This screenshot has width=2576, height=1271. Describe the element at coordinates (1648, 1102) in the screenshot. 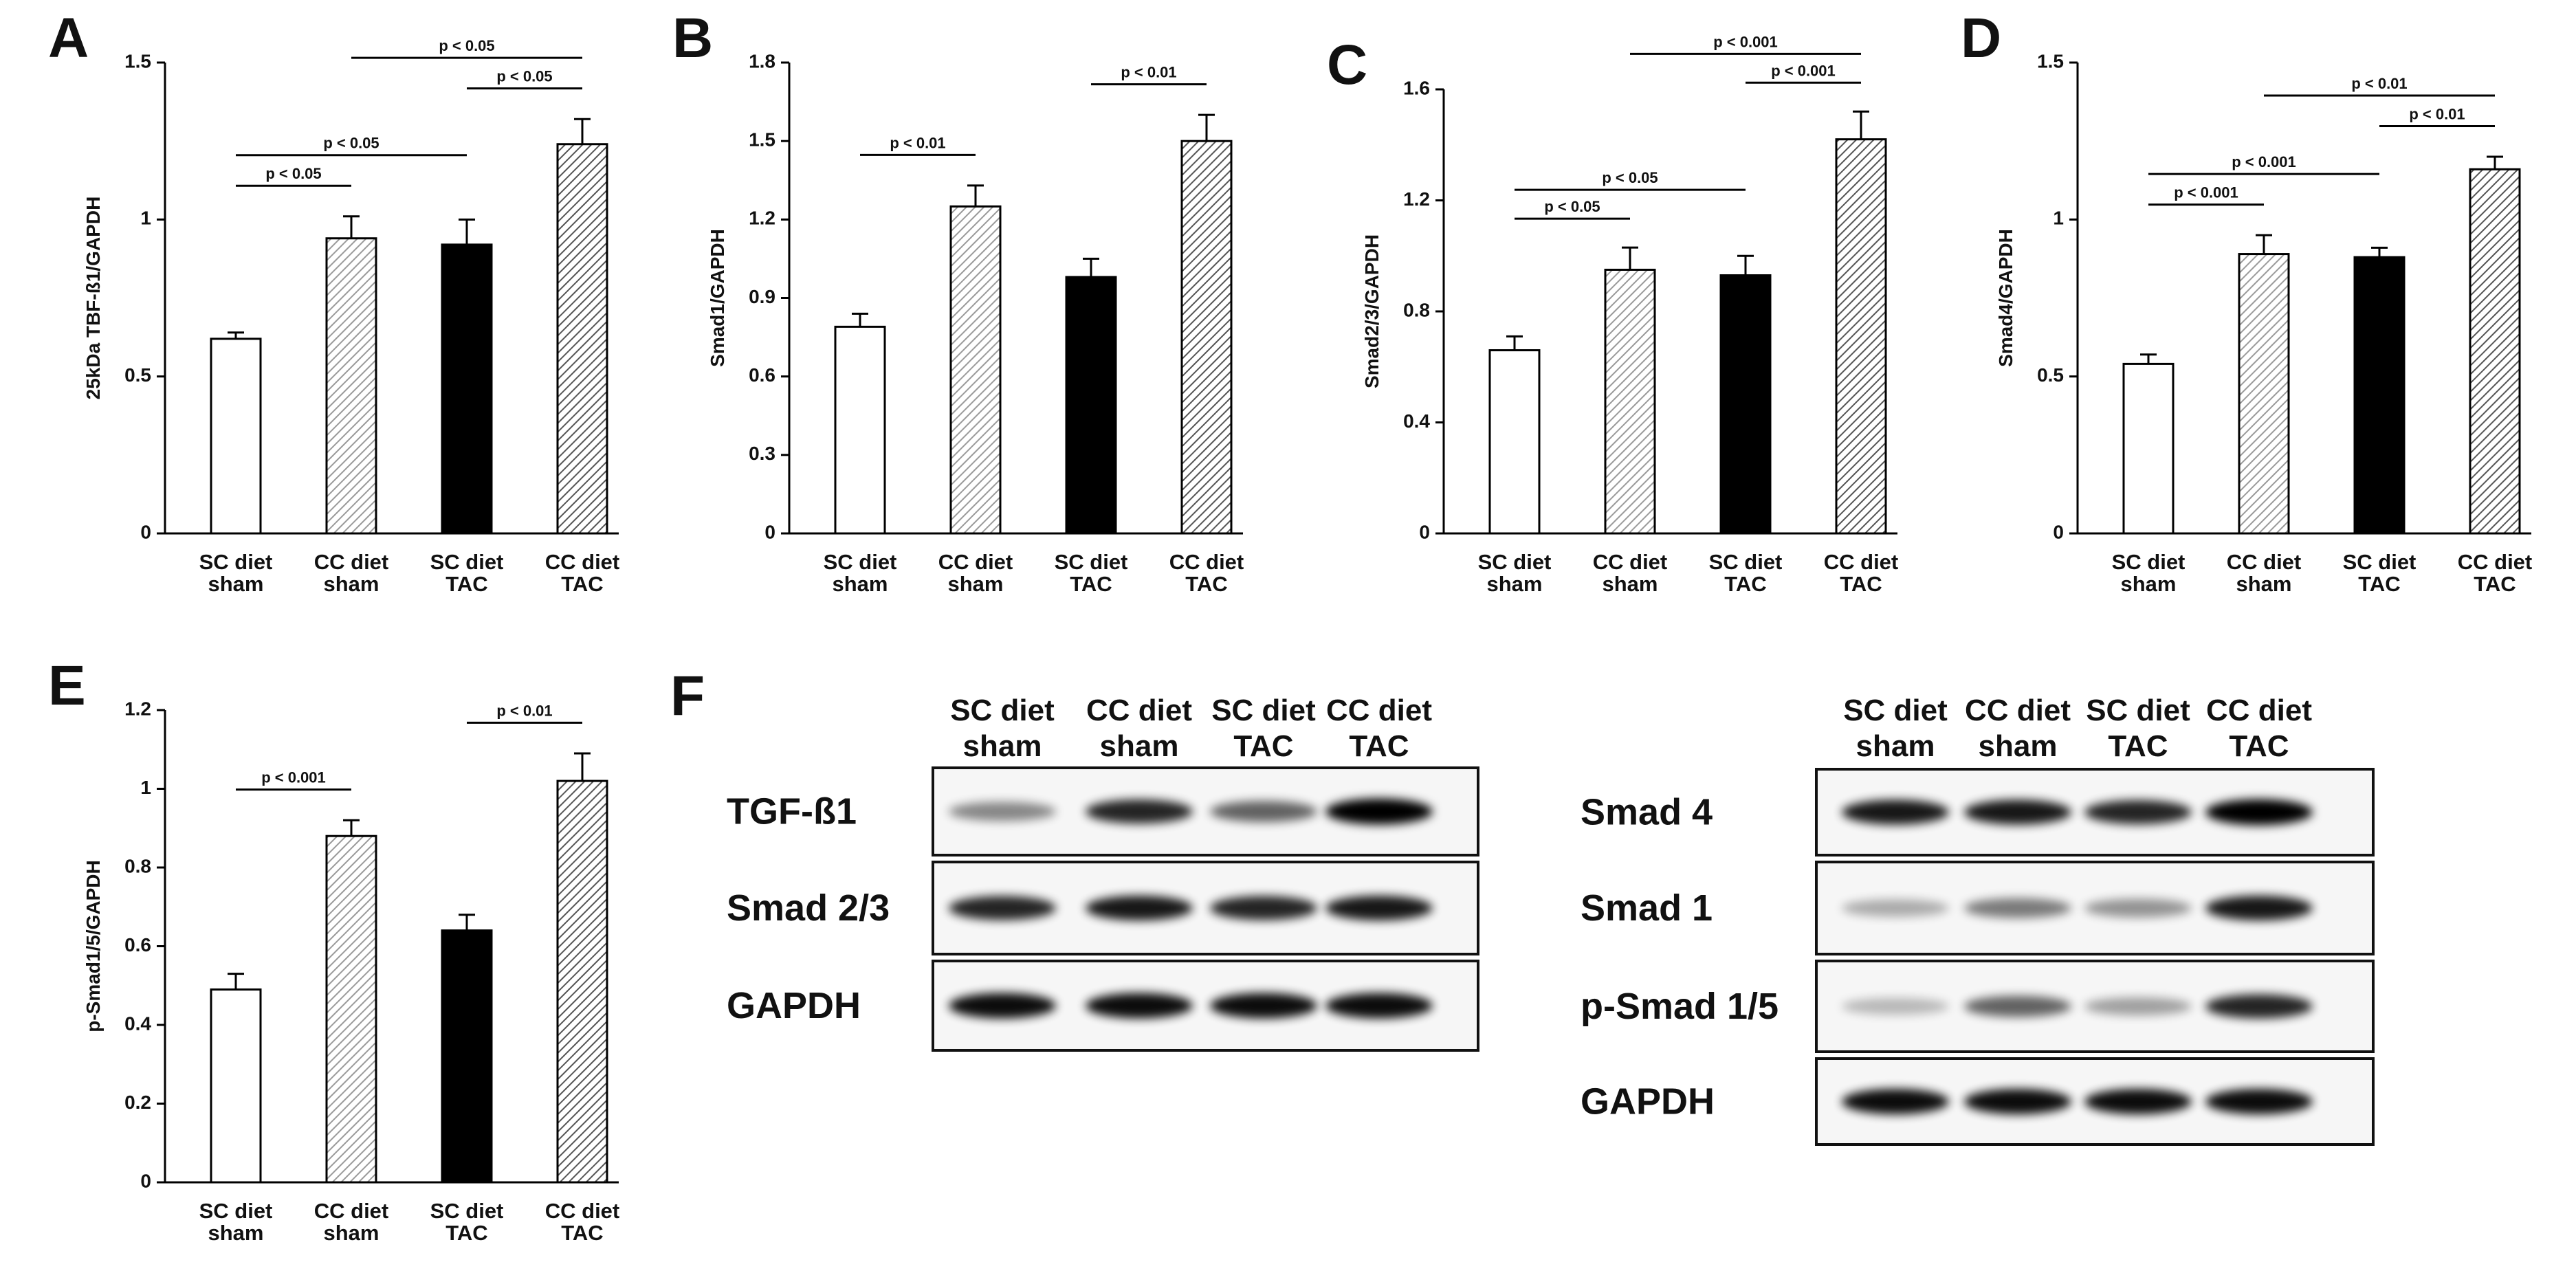

I see `blot-row-label: GAPDH` at that location.